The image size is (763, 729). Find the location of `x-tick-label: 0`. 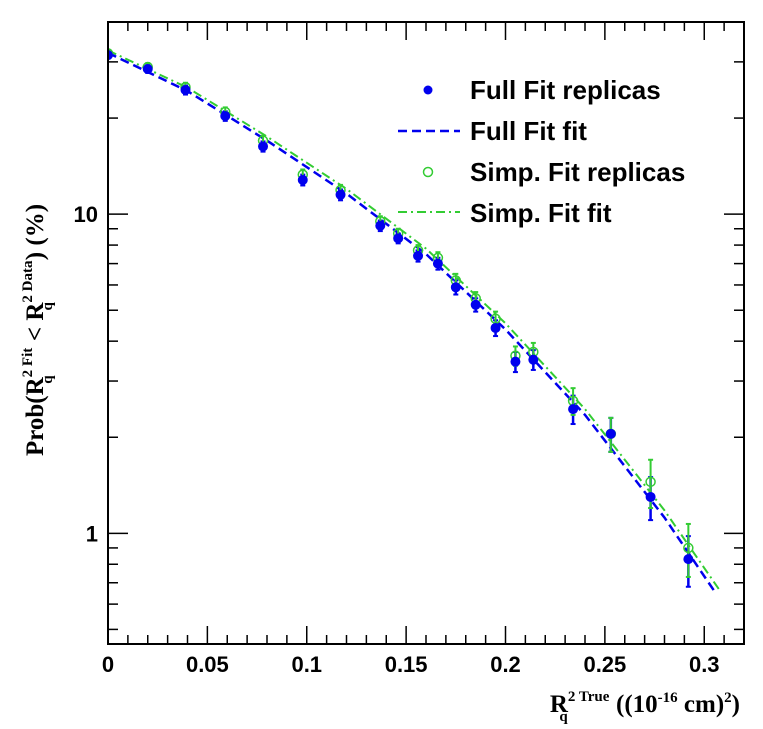

x-tick-label: 0 is located at coordinates (108, 664).